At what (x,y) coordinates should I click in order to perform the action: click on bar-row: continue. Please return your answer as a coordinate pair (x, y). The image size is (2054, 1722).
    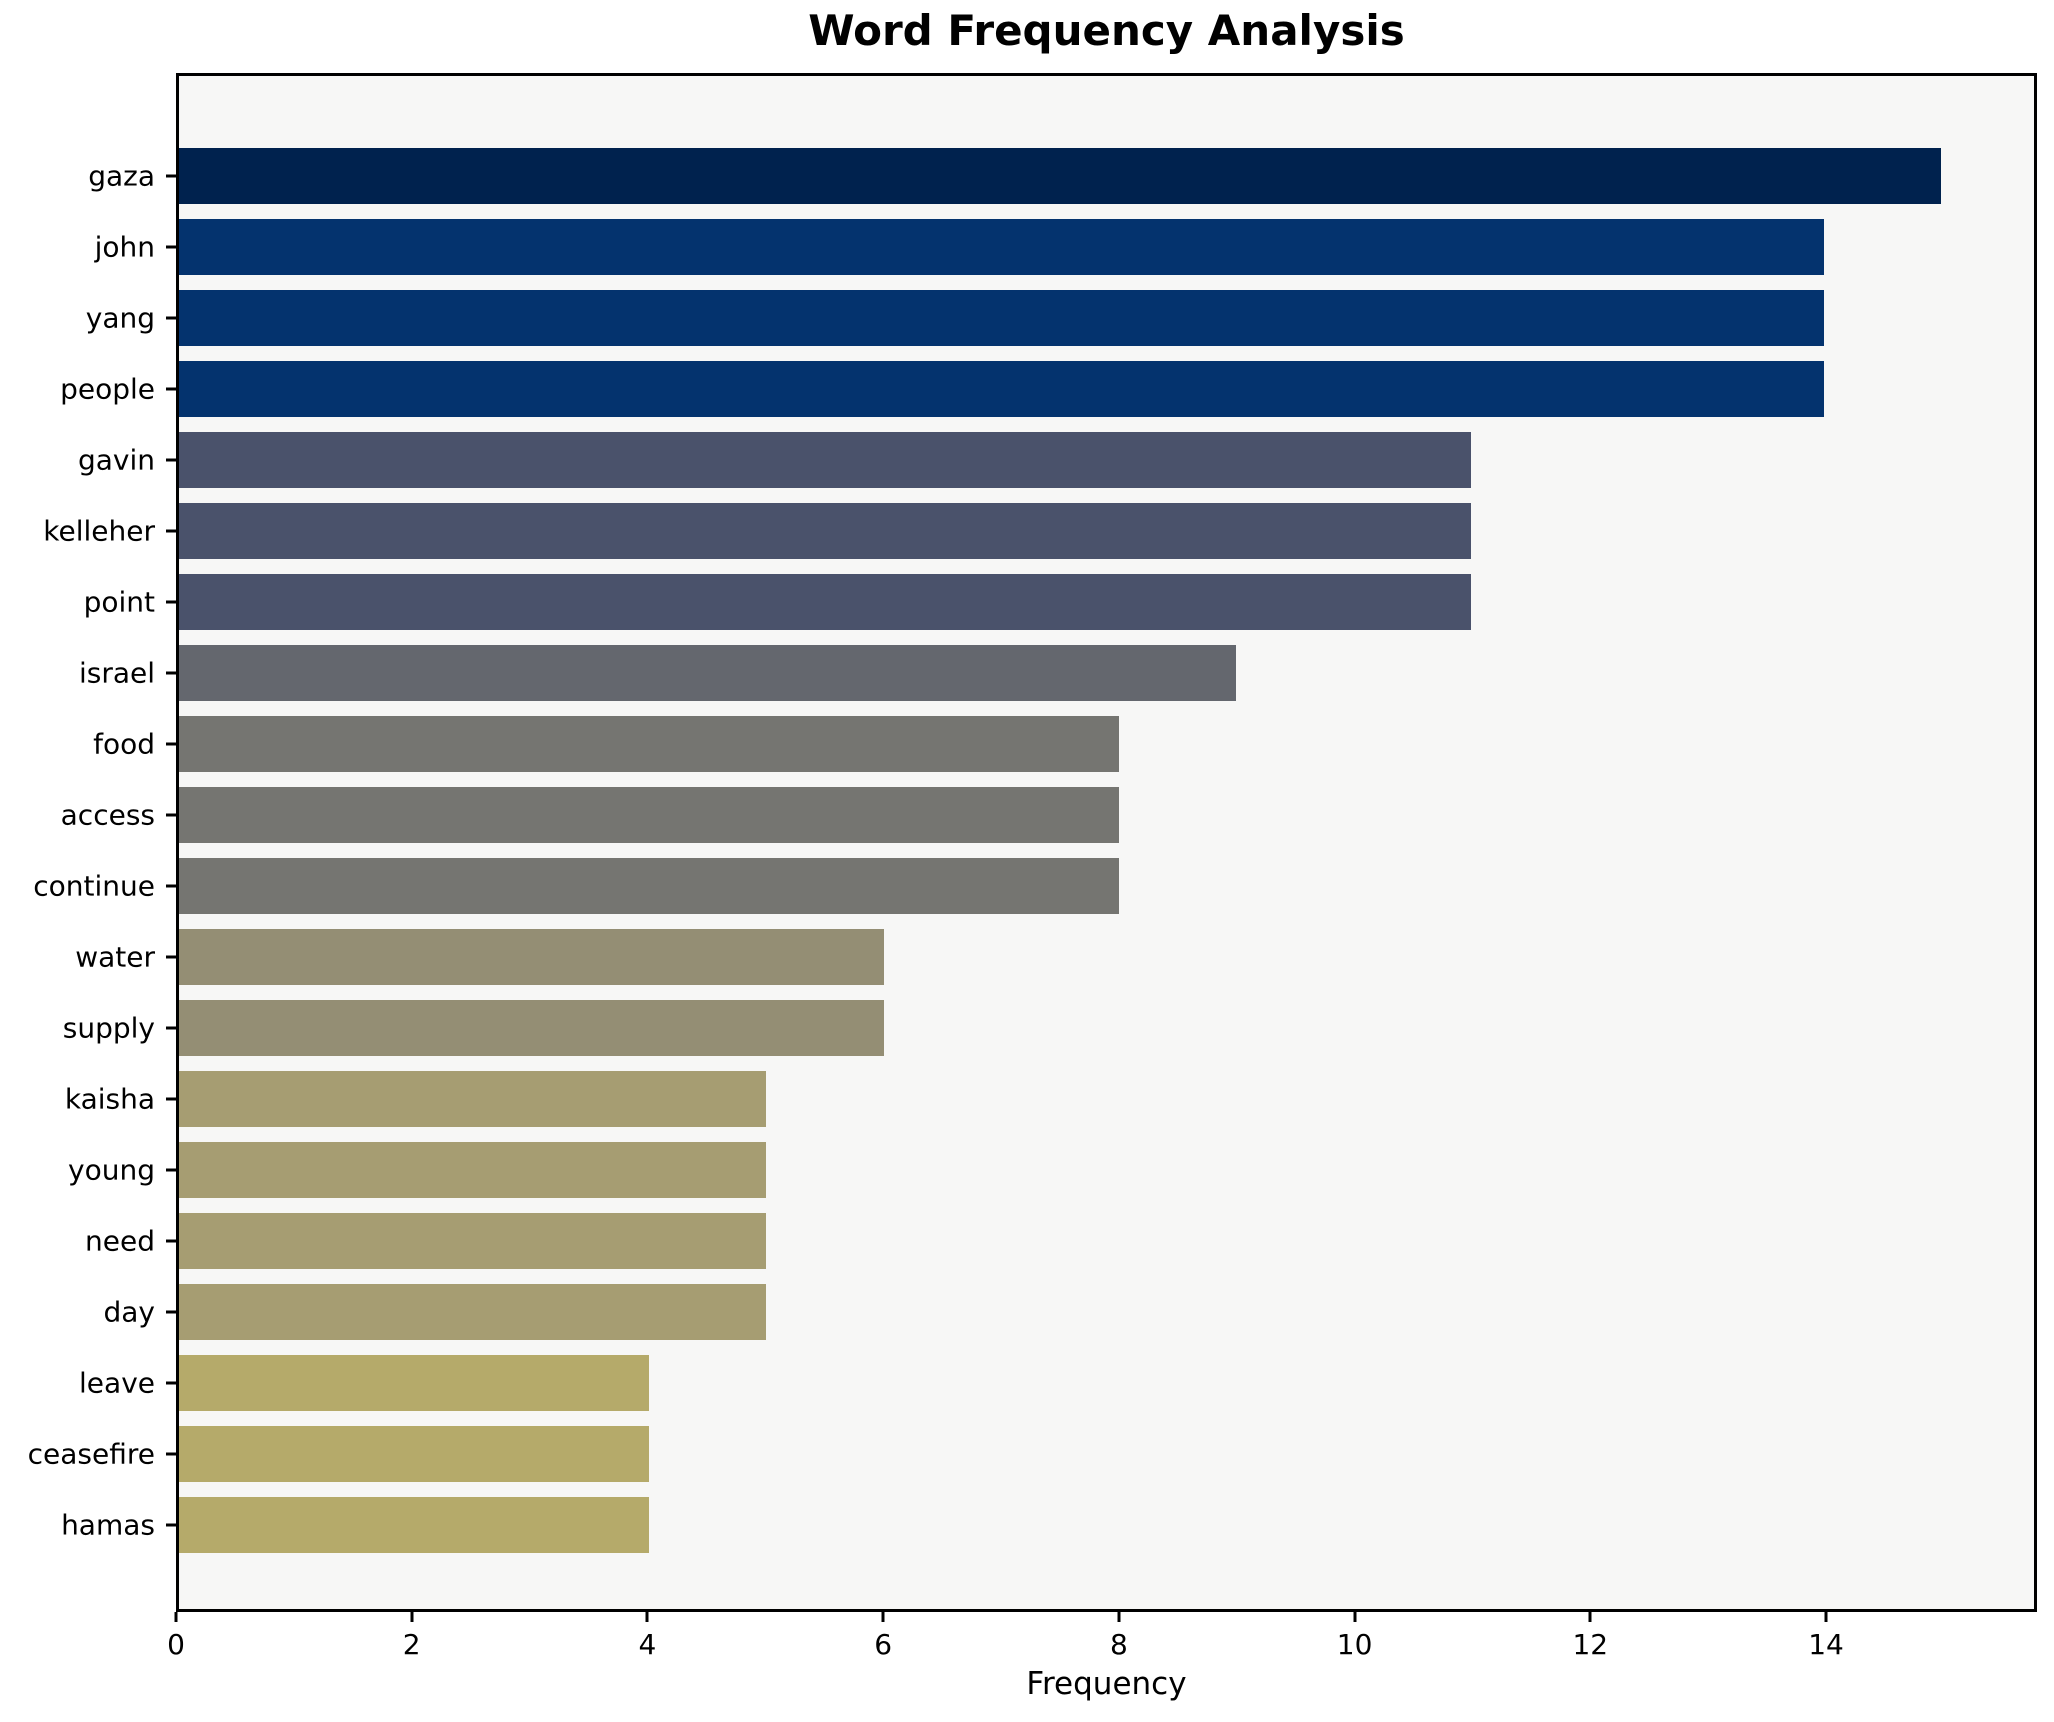
    Looking at the image, I should click on (1033, 885).